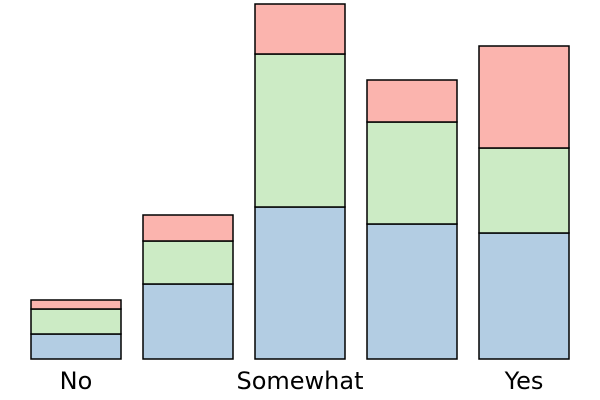 Image resolution: width=600 pixels, height=400 pixels. I want to click on x-tick-label: Somewhat, so click(299, 381).